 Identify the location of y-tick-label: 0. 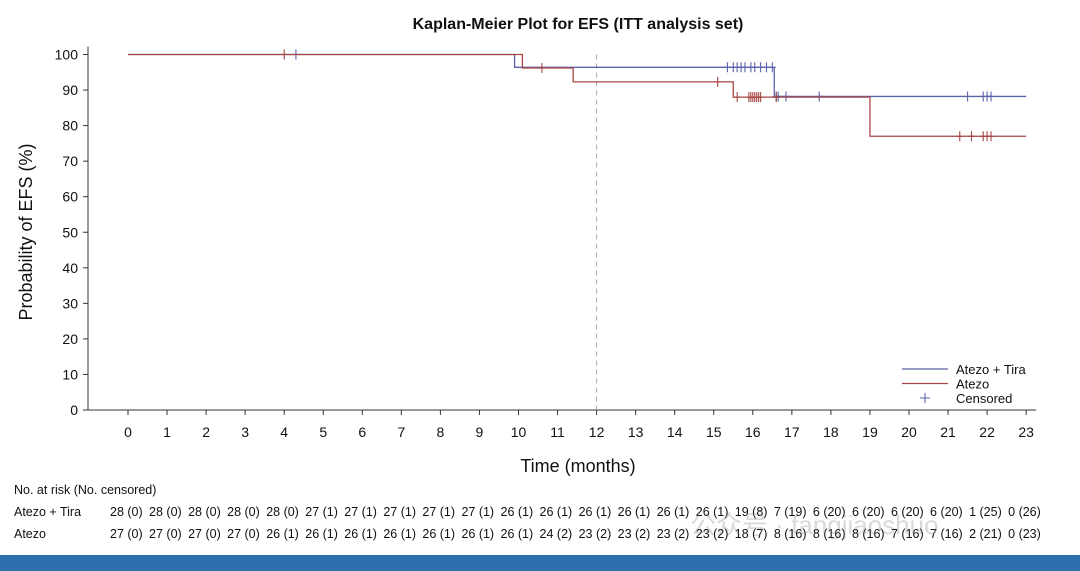
(74, 410).